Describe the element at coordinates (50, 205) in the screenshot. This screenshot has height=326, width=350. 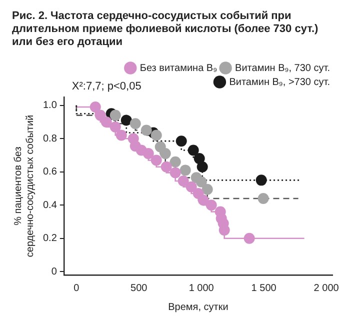
I see `y-tick-label: 0.4` at that location.